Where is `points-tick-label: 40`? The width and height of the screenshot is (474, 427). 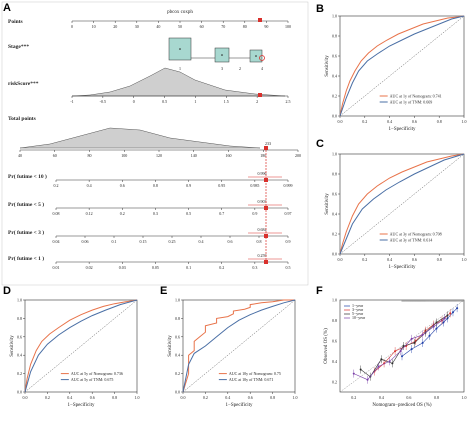 points-tick-label: 40 is located at coordinates (158, 26).